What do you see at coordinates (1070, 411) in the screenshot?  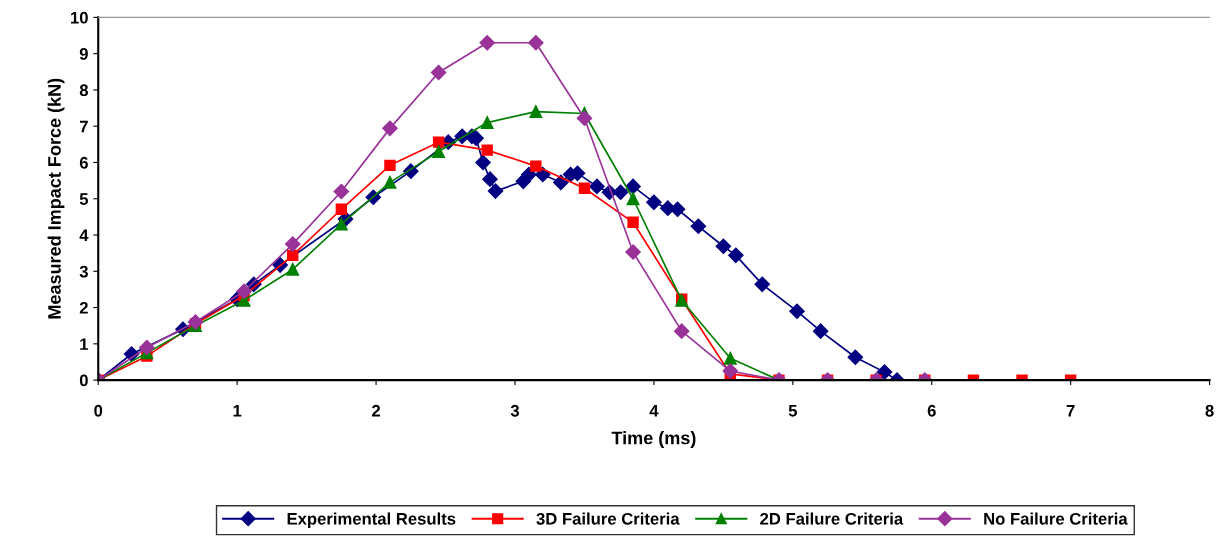 I see `x-tick-label: 7` at bounding box center [1070, 411].